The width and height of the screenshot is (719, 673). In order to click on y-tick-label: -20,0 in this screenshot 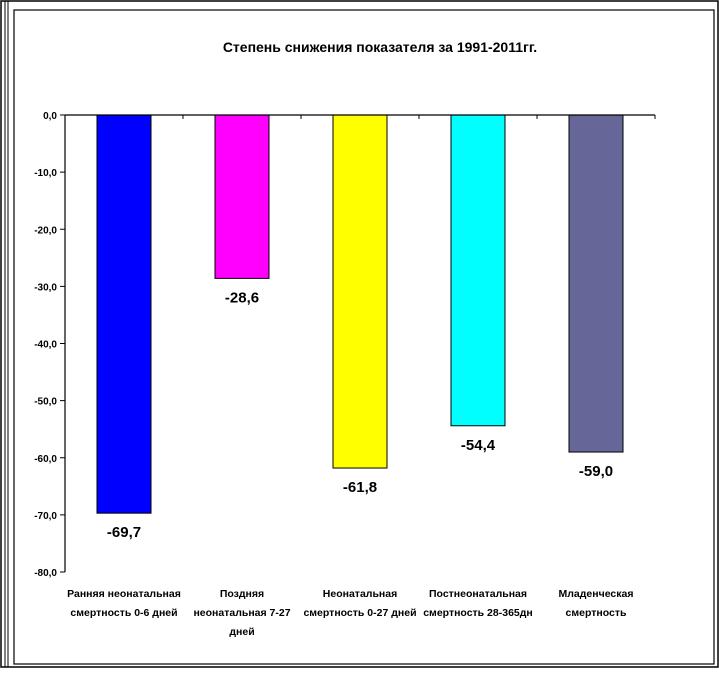, I will do `click(45, 230)`.